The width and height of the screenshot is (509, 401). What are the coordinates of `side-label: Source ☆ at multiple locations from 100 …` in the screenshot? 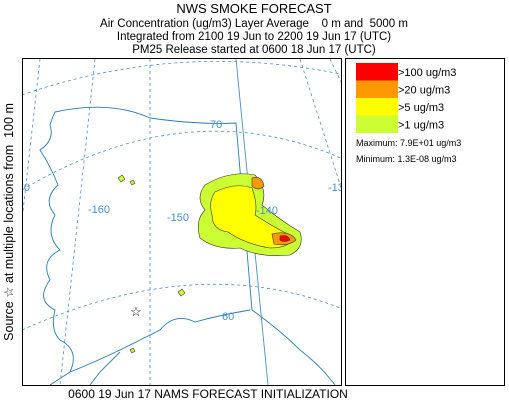 It's located at (9, 222).